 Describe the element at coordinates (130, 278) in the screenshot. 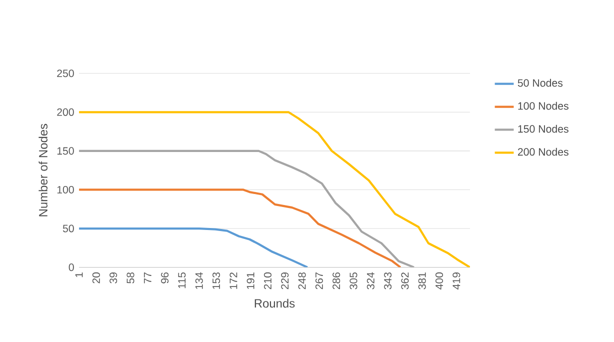

I see `x-tick-label: 58` at that location.